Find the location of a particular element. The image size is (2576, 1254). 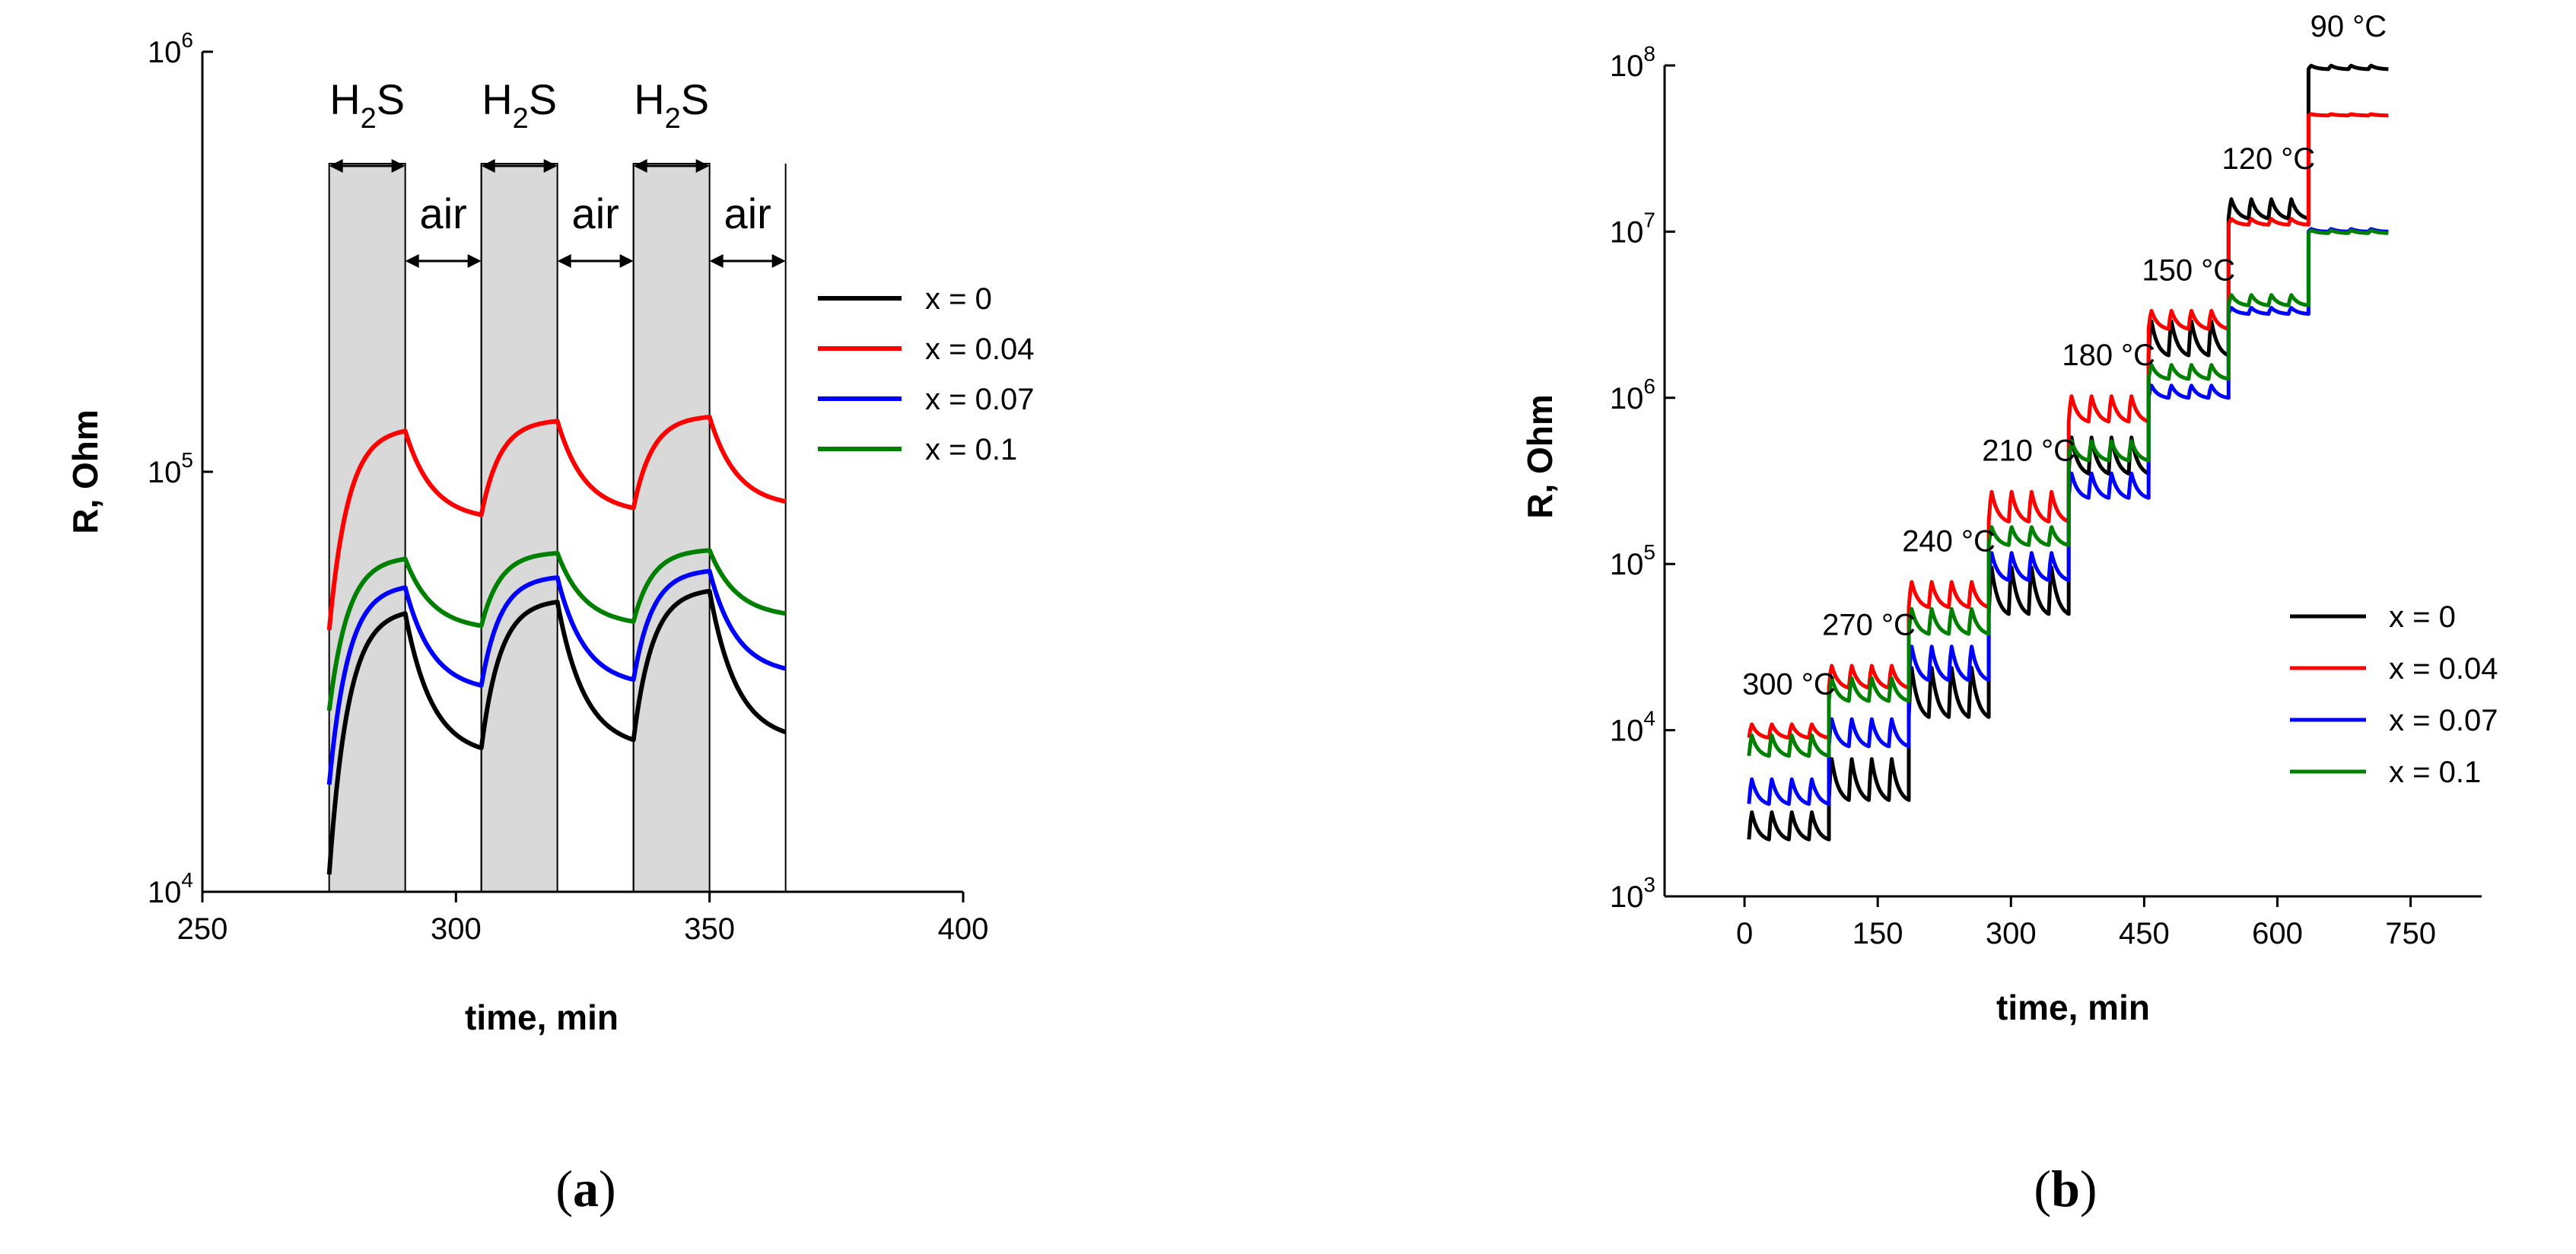

y-tick-label-a-1-exp: 5 is located at coordinates (187, 460).